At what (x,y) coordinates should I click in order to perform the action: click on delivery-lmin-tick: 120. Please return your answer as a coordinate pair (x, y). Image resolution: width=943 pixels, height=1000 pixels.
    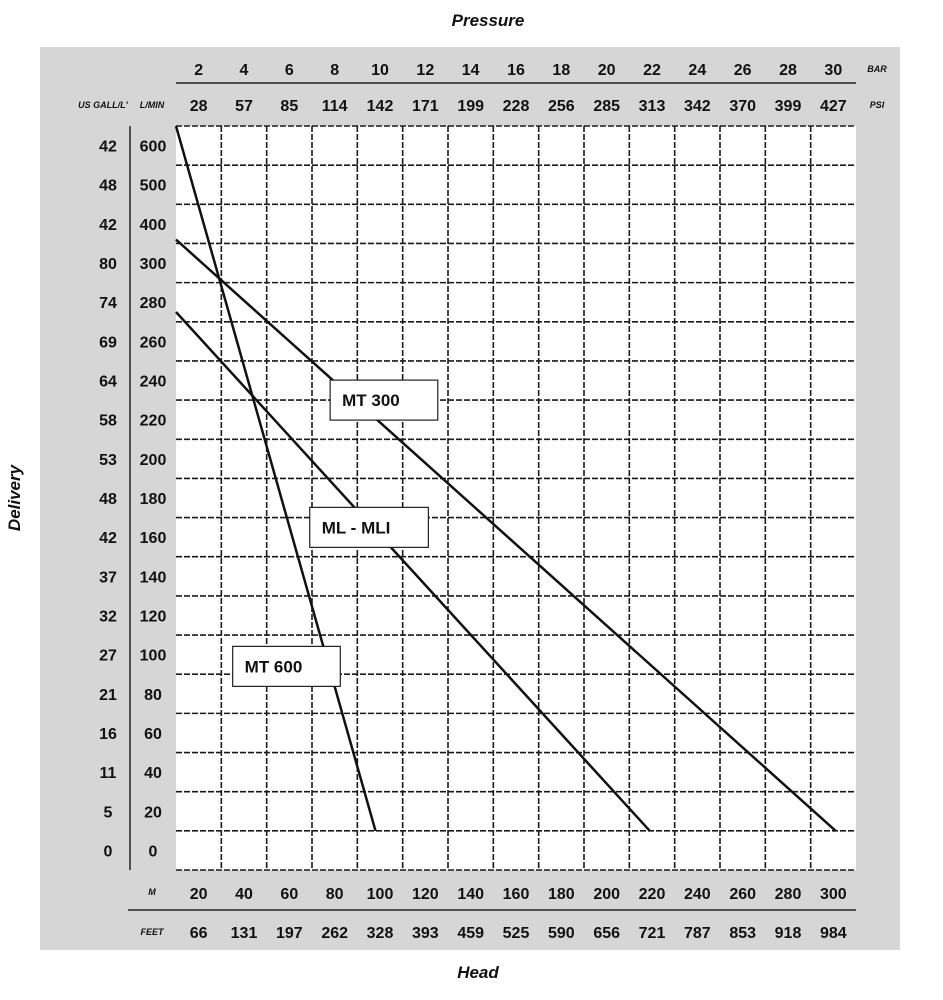
    Looking at the image, I should click on (153, 616).